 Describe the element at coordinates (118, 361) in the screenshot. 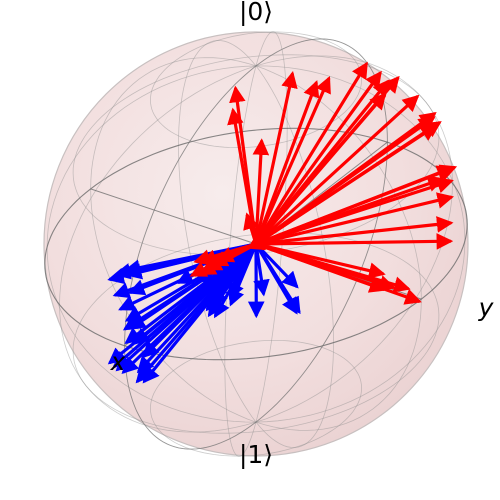

I see `x-axis-label: x` at that location.